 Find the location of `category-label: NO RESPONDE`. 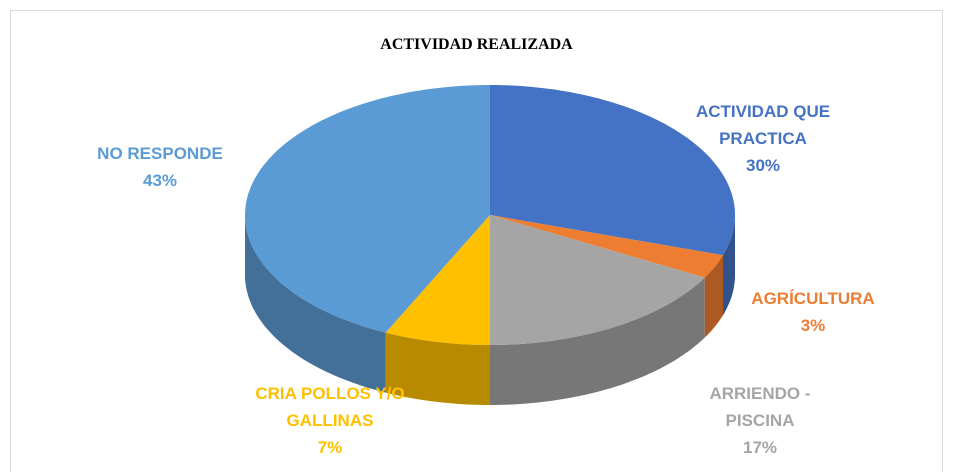

category-label: NO RESPONDE is located at coordinates (160, 153).